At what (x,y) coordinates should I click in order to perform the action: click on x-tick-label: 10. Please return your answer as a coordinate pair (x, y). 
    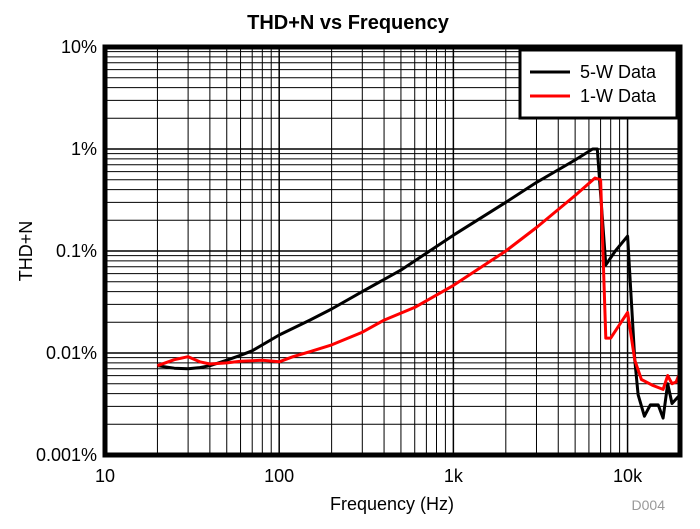
    Looking at the image, I should click on (105, 476).